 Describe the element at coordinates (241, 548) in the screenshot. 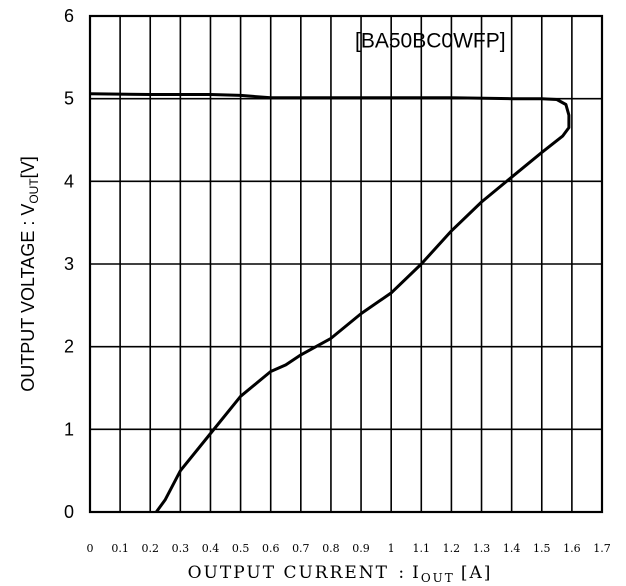

I see `x-tick-label: 0.5` at that location.